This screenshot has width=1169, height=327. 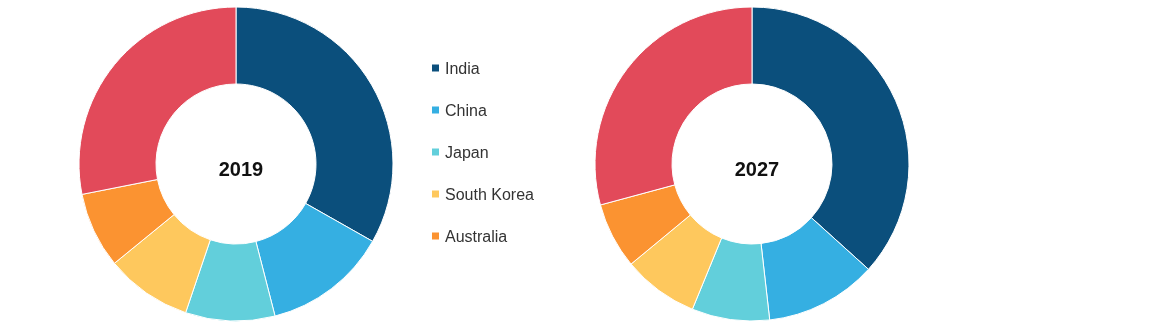 I want to click on legend-label: Japan, so click(x=467, y=152).